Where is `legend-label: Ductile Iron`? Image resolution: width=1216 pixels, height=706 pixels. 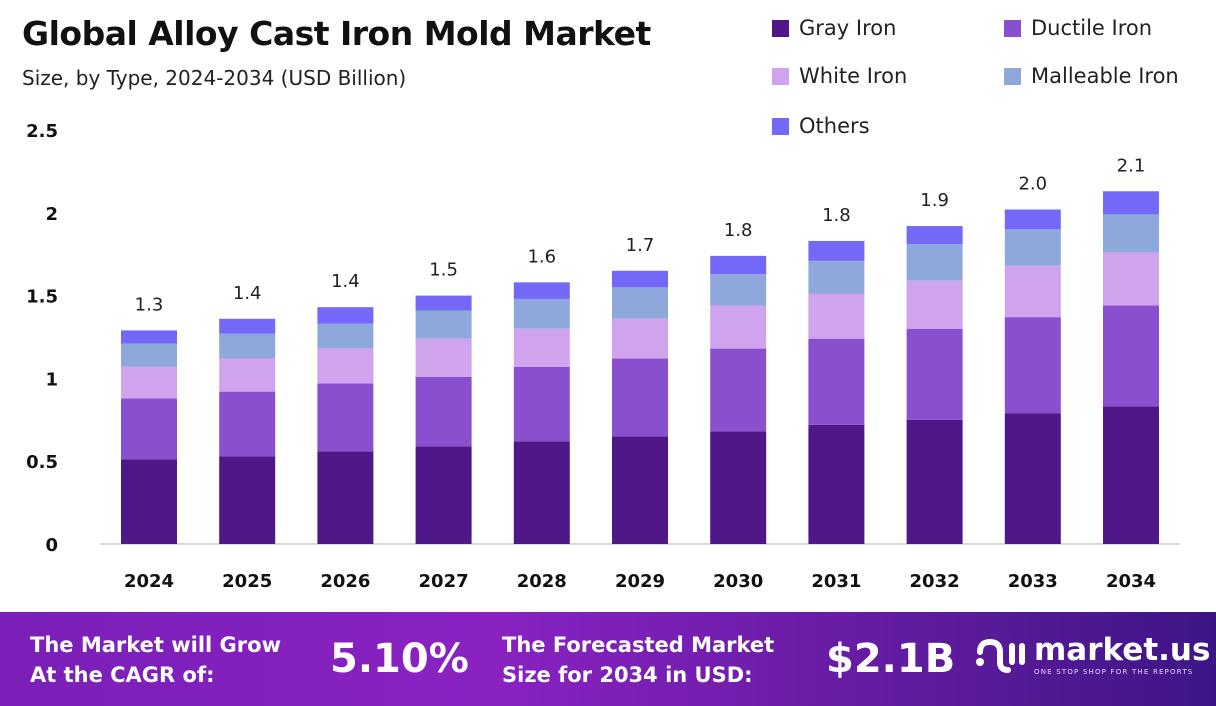 legend-label: Ductile Iron is located at coordinates (1092, 28).